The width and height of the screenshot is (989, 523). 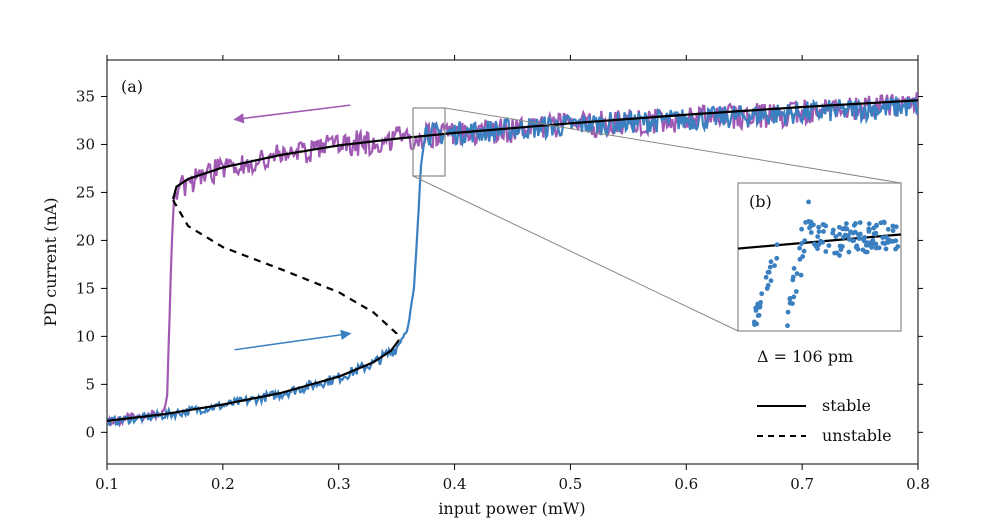 What do you see at coordinates (846, 405) in the screenshot?
I see `legend-stable-label: stable` at bounding box center [846, 405].